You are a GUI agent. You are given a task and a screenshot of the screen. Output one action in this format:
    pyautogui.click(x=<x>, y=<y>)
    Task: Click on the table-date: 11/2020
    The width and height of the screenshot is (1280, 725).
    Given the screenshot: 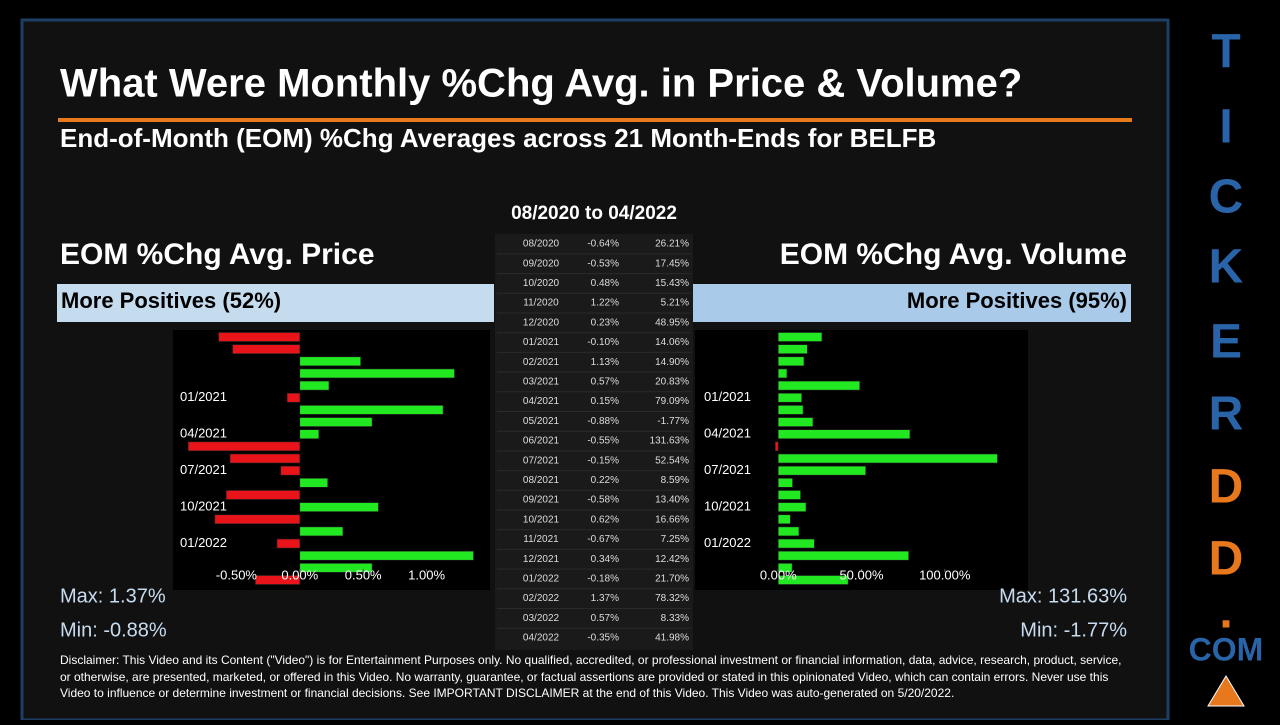 What is the action you would take?
    pyautogui.click(x=541, y=303)
    